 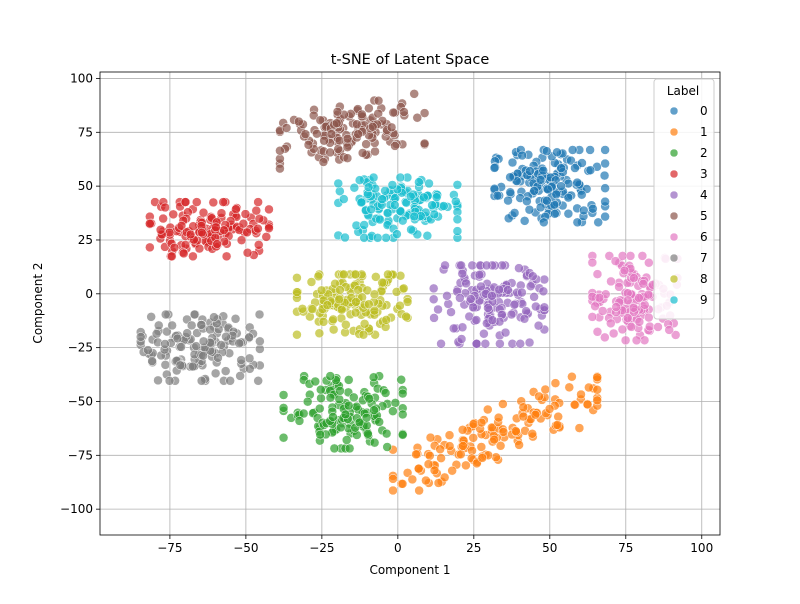 What do you see at coordinates (704, 216) in the screenshot?
I see `legend-label: 5` at bounding box center [704, 216].